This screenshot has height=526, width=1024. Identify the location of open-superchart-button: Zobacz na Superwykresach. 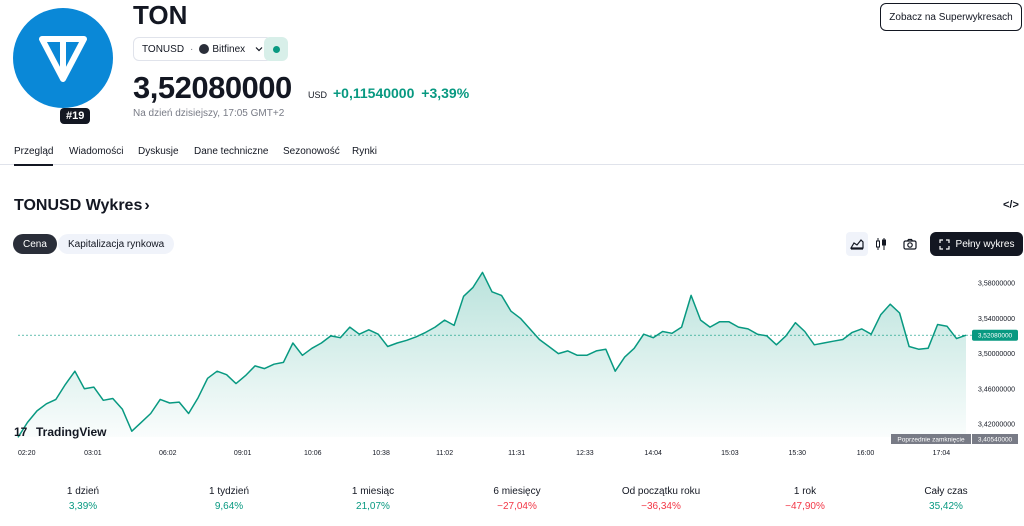
(951, 17).